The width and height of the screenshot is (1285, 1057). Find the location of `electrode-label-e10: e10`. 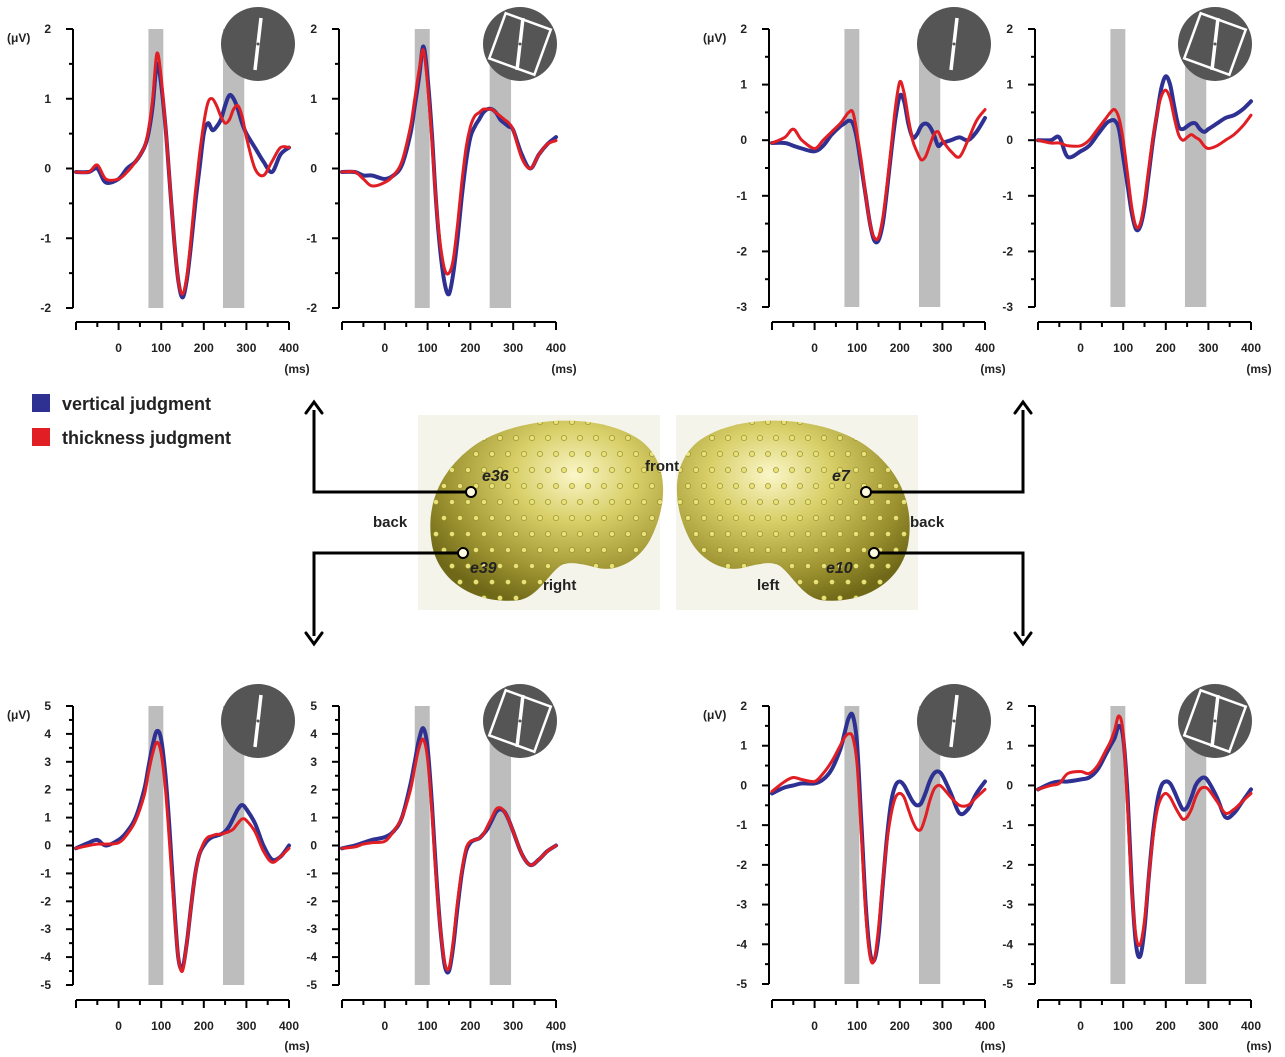

electrode-label-e10: e10 is located at coordinates (839, 568).